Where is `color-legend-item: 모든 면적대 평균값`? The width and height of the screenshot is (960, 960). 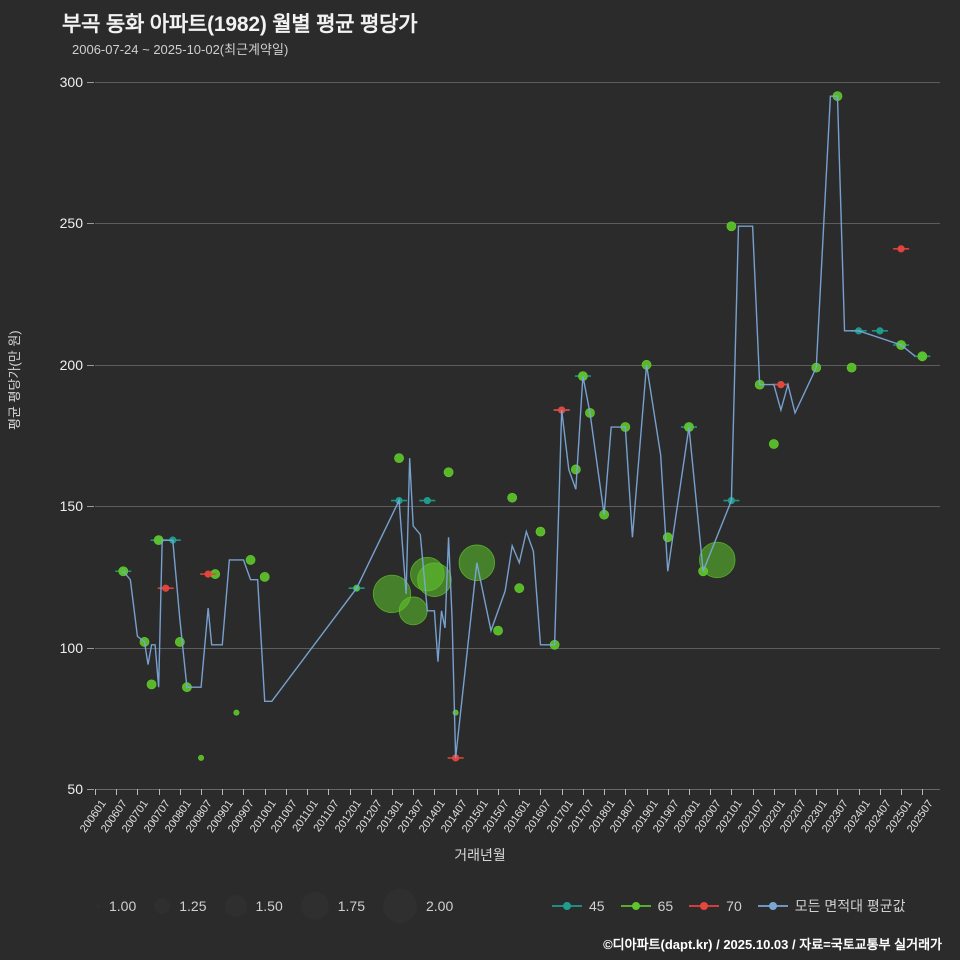 color-legend-item: 모든 면적대 평균값 is located at coordinates (831, 906).